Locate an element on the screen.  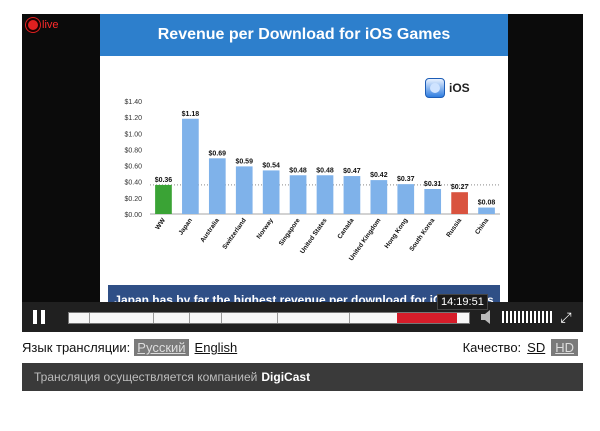
volume-slider is located at coordinates (527, 317).